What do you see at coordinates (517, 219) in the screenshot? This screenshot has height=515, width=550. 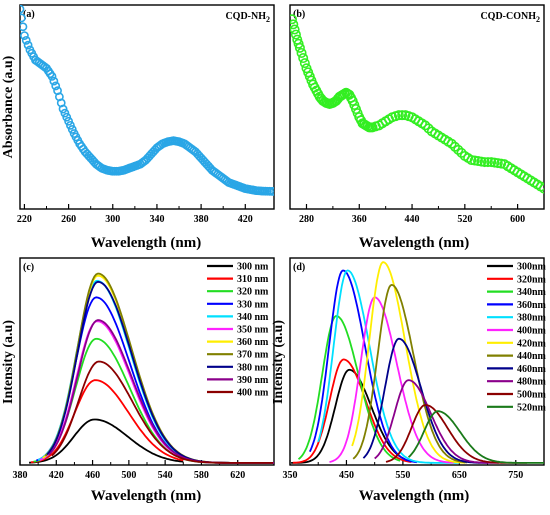 I see `x-tick-label: 600` at bounding box center [517, 219].